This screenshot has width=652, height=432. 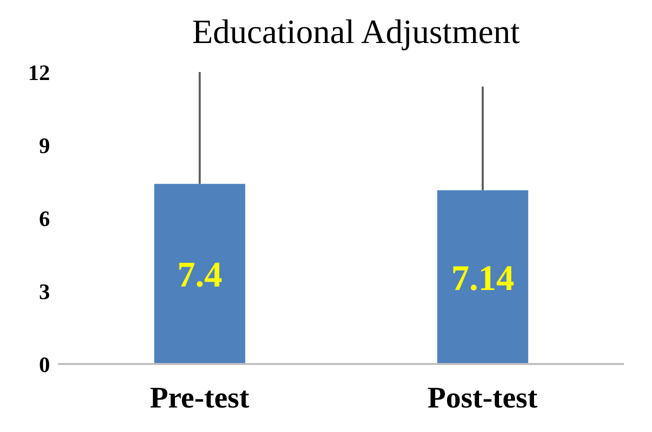 What do you see at coordinates (44, 364) in the screenshot?
I see `y-tick-label: 0` at bounding box center [44, 364].